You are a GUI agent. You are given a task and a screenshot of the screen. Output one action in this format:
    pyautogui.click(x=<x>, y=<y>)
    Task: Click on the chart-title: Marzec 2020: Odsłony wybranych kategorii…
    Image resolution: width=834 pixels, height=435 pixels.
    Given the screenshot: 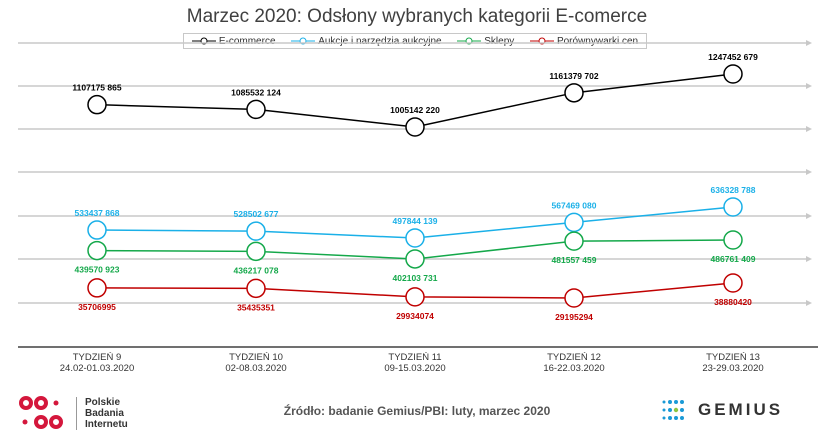 What is the action you would take?
    pyautogui.click(x=417, y=16)
    